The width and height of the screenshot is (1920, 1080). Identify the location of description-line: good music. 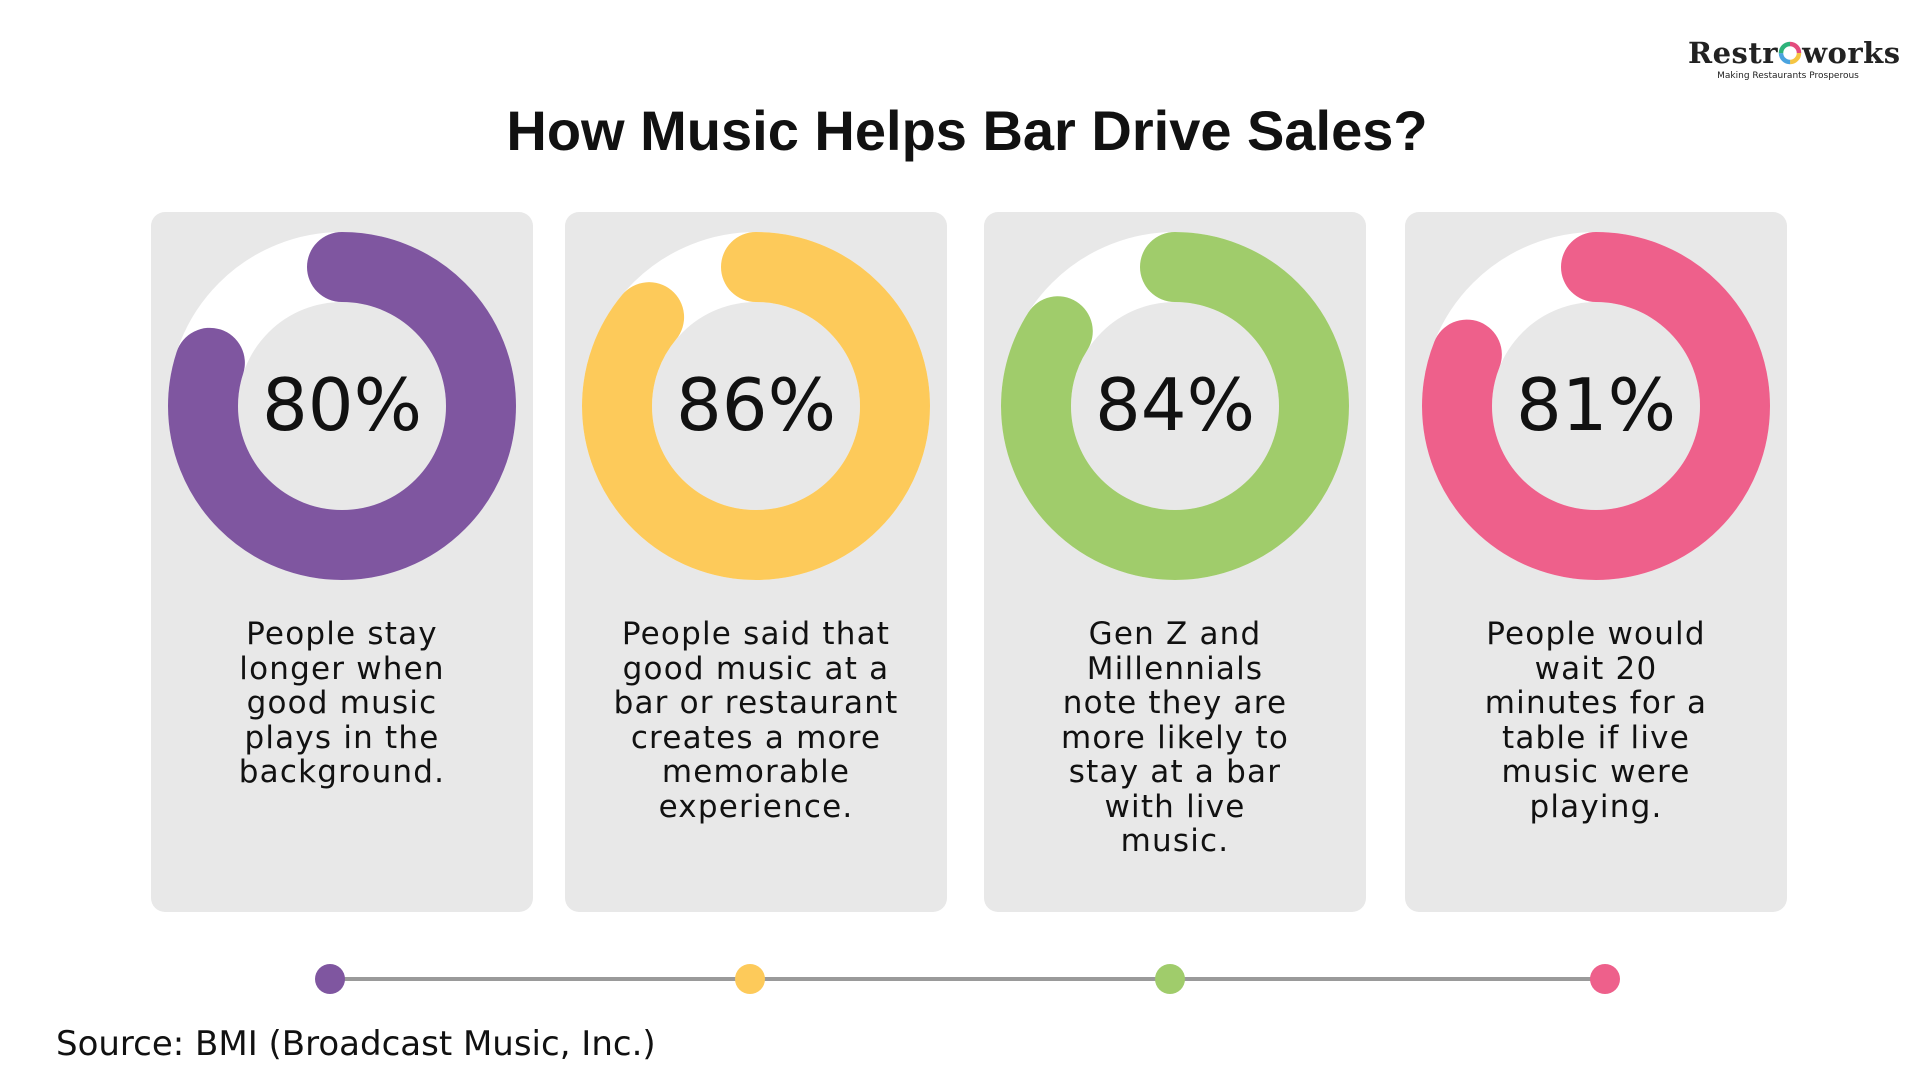
(342, 703).